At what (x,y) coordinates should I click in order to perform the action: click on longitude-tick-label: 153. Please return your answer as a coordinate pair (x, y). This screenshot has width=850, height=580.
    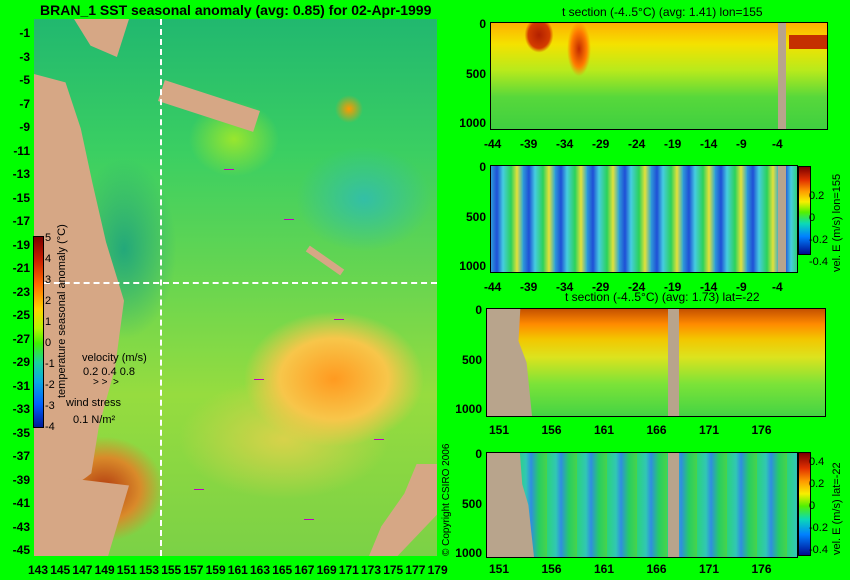
    Looking at the image, I should click on (149, 570).